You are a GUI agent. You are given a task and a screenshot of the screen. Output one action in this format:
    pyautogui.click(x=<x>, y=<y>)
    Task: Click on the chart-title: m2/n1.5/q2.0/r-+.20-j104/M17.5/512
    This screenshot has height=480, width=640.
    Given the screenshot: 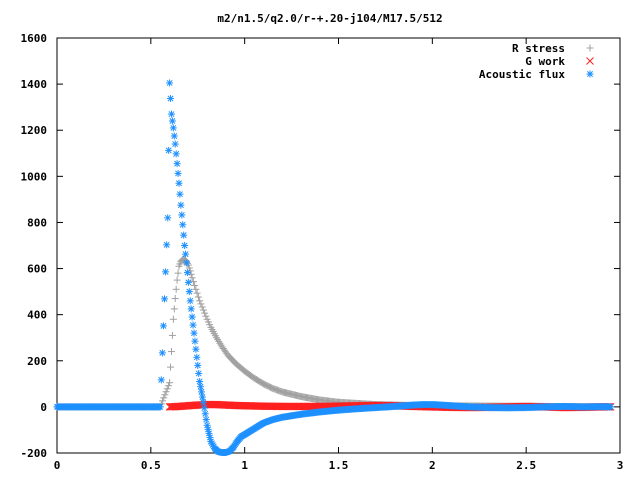 What is the action you would take?
    pyautogui.click(x=329, y=18)
    